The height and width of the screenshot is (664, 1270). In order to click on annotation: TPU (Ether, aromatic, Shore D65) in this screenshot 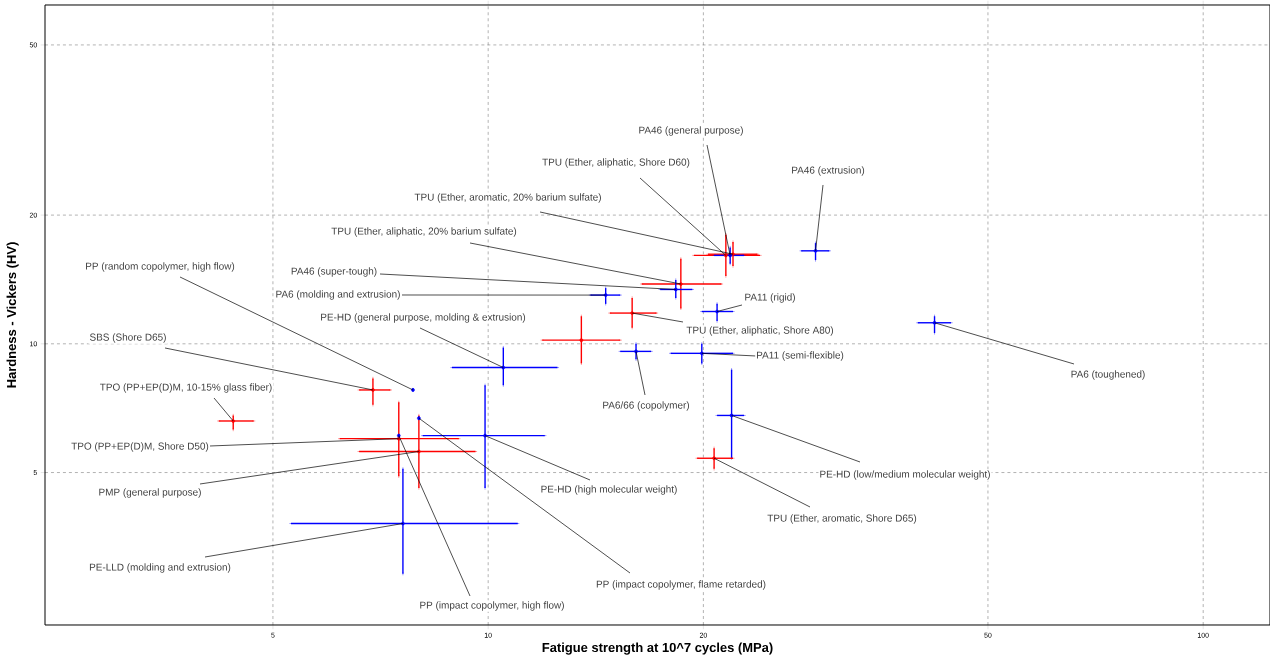, I will do `click(842, 519)`.